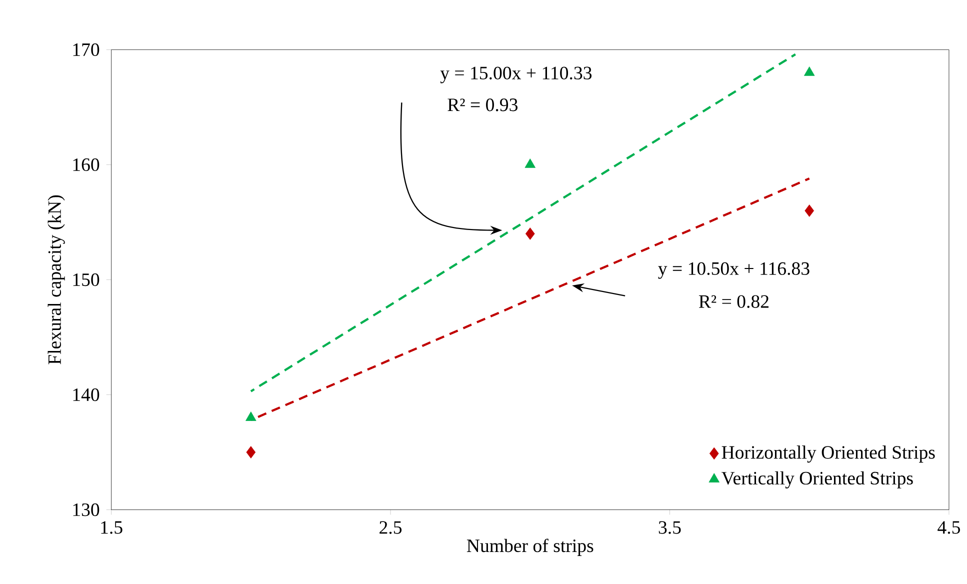 The image size is (967, 584). I want to click on annotation: y = 10.50x + 116.83, so click(734, 270).